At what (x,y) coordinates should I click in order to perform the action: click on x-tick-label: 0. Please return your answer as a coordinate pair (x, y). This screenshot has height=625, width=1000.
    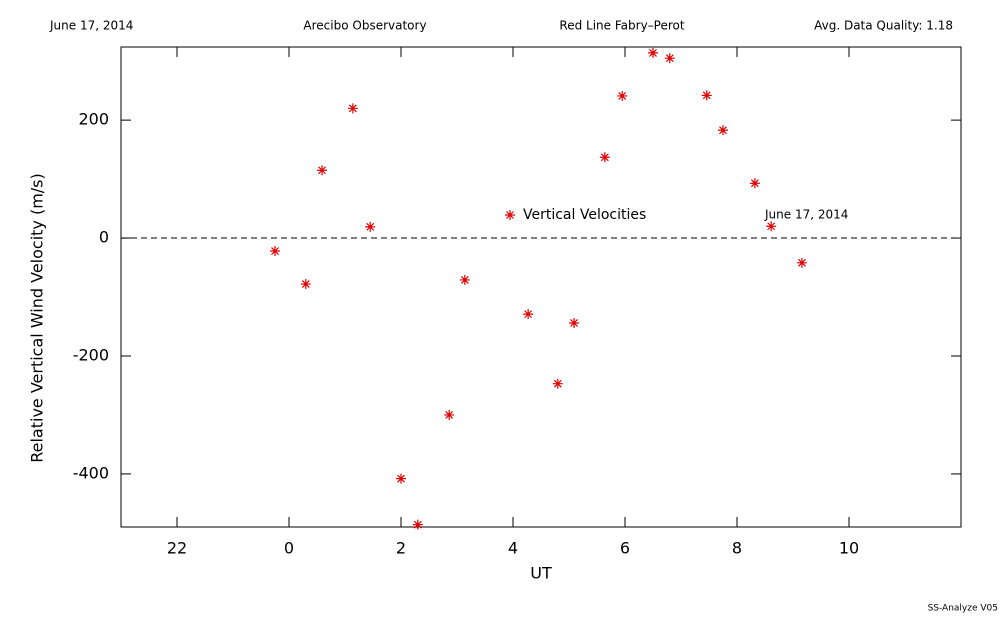
    Looking at the image, I should click on (289, 548).